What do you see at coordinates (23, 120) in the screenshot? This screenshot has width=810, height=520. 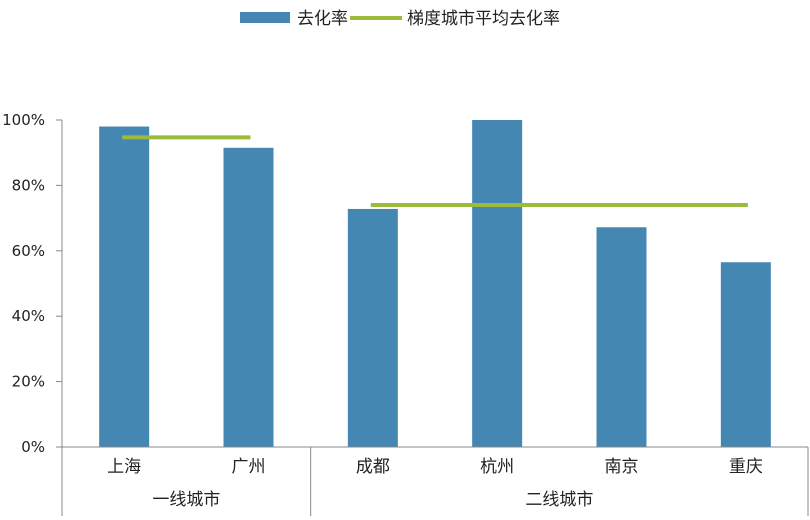 I see `y-tick-label: 100%` at bounding box center [23, 120].